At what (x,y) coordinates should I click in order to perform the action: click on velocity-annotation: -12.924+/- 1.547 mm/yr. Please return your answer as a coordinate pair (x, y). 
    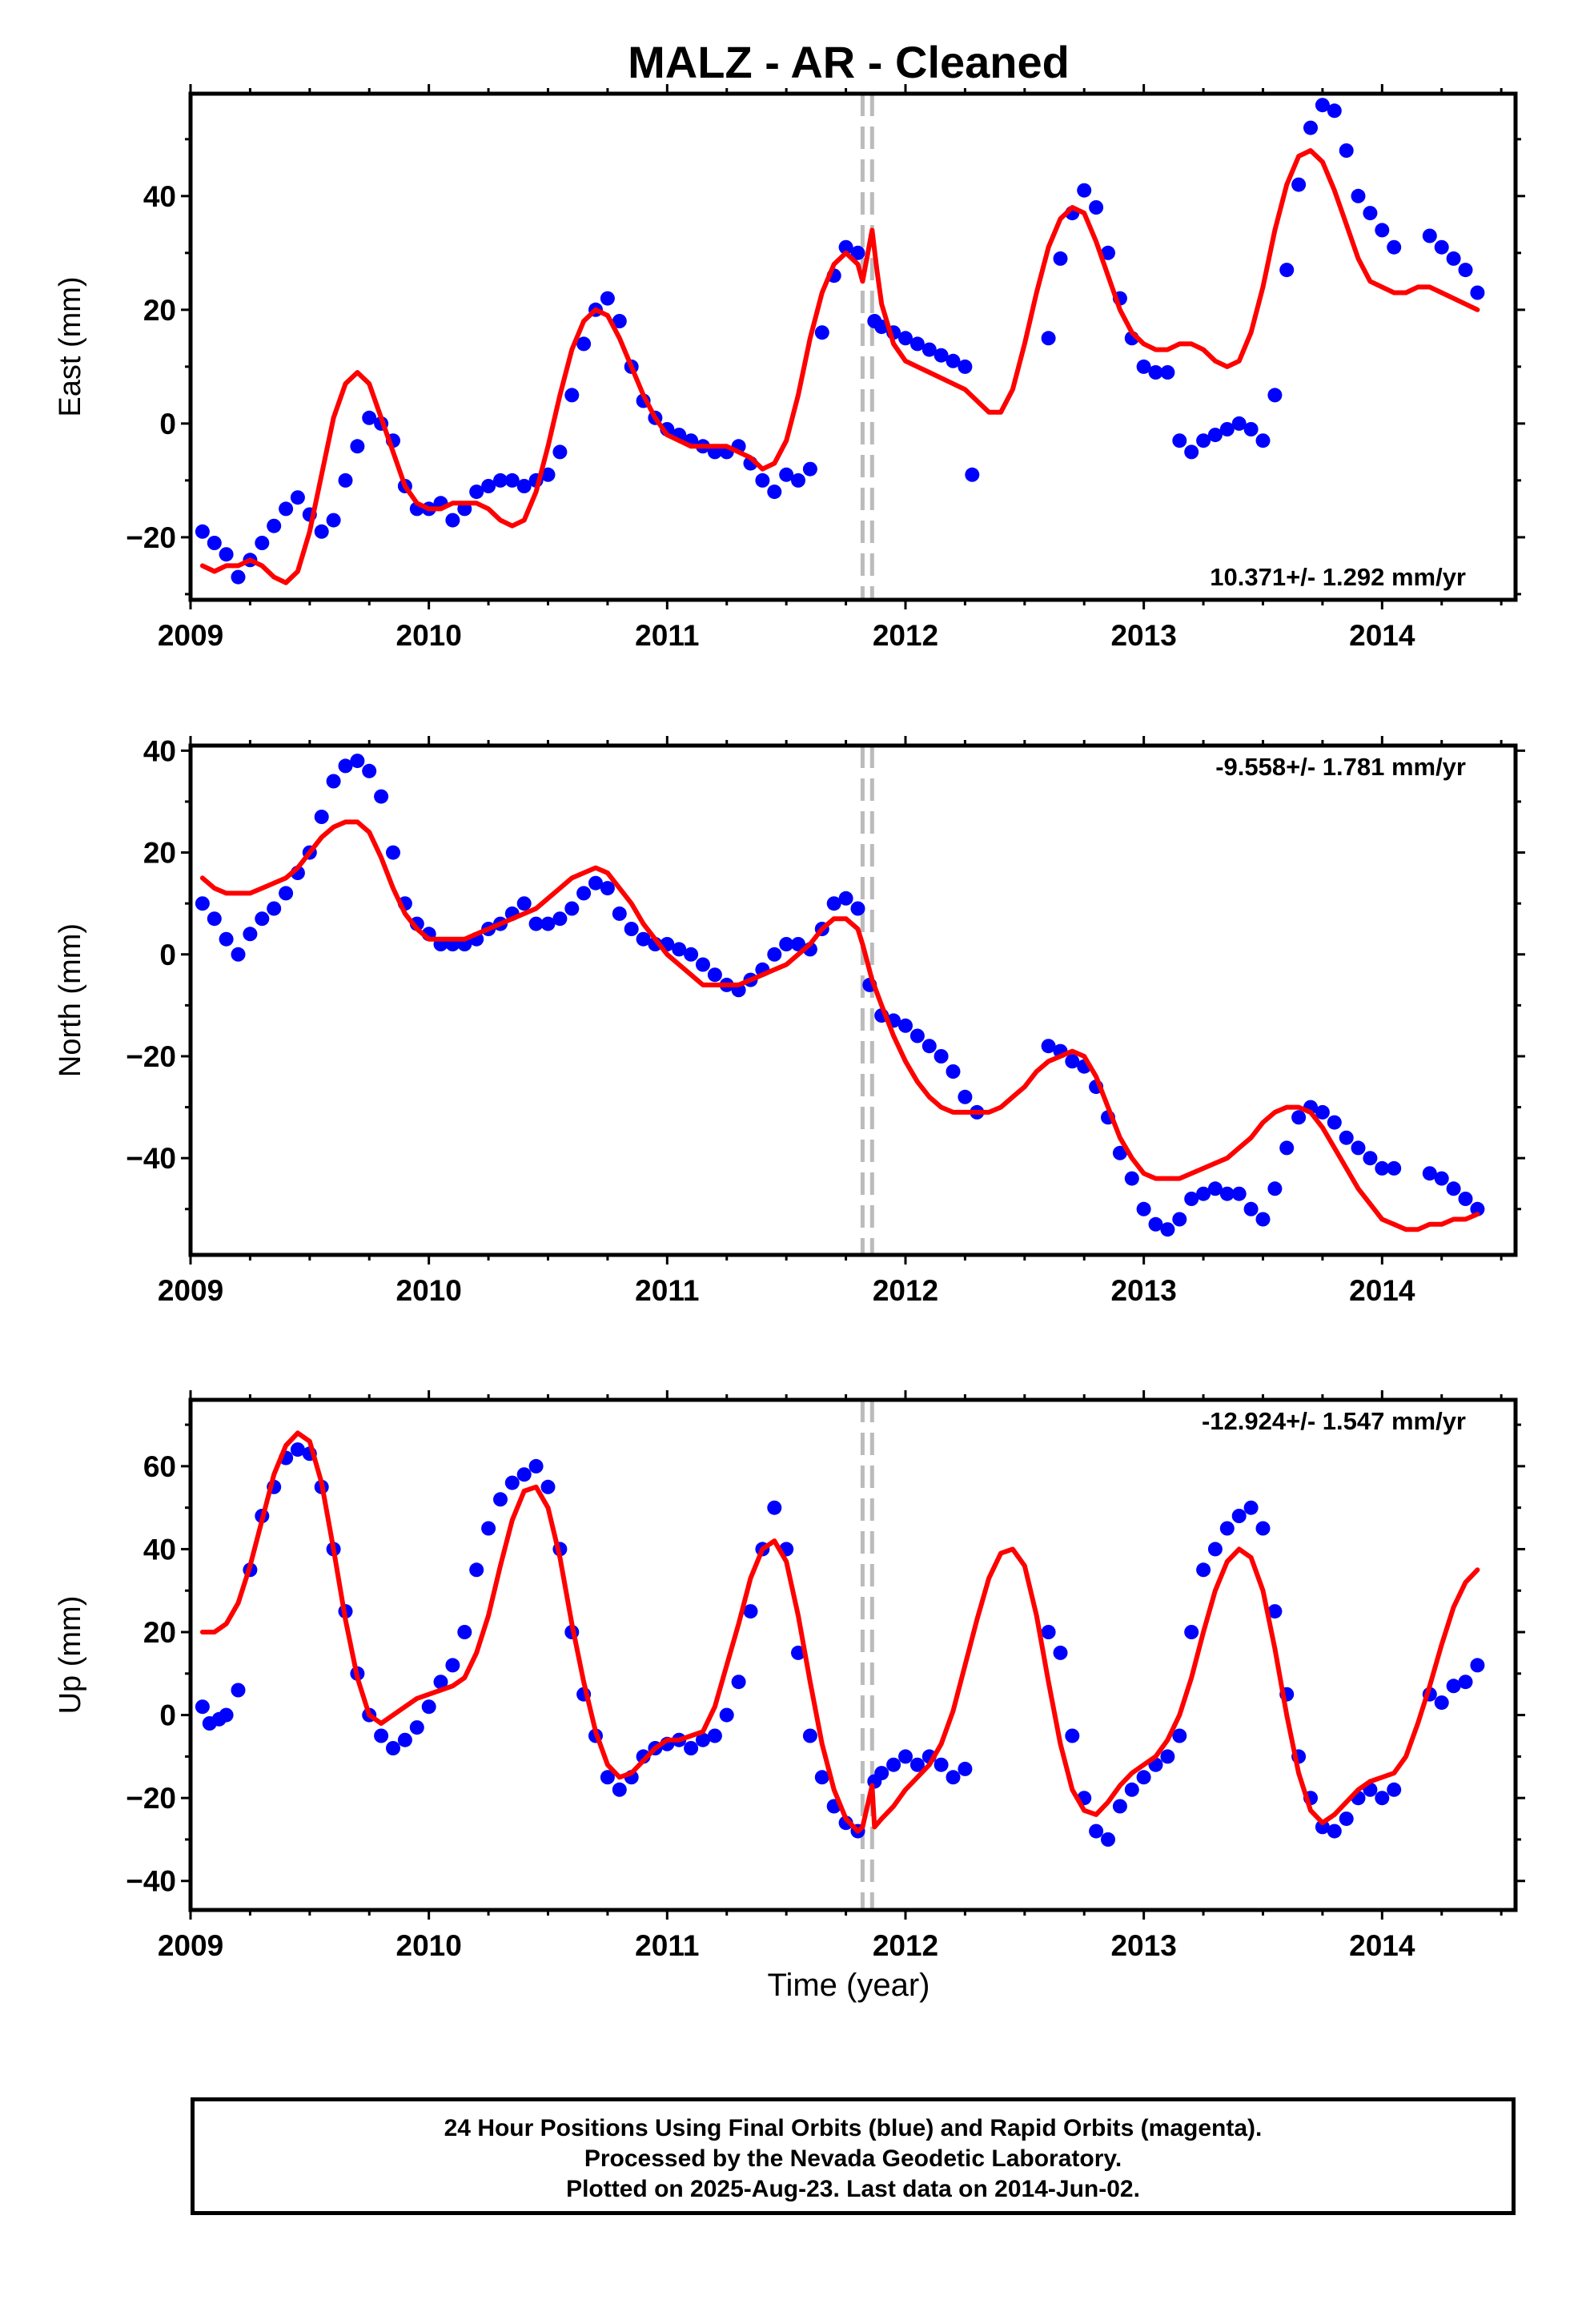
    Looking at the image, I should click on (1334, 1421).